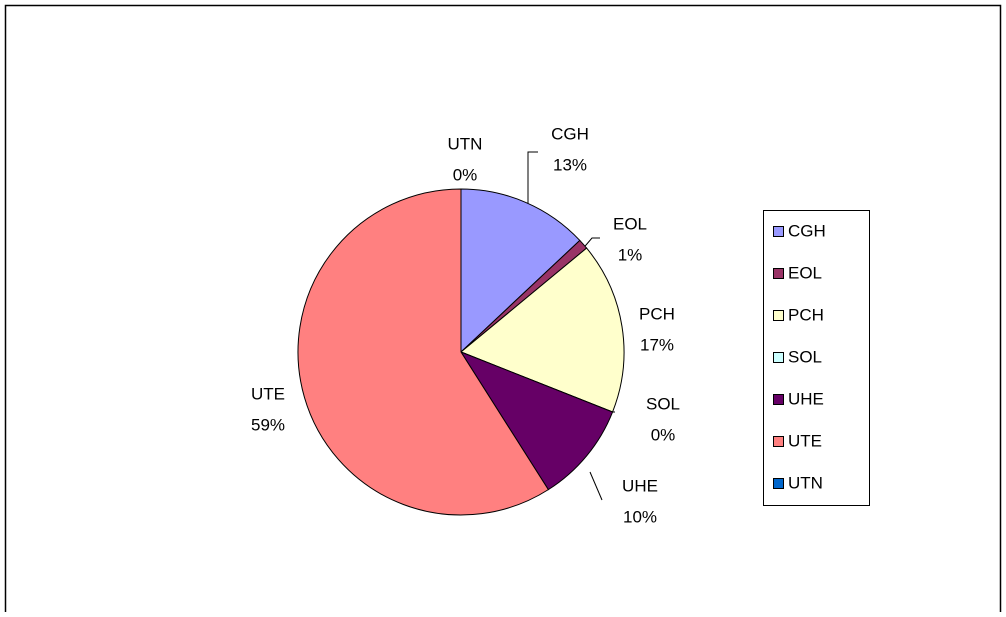  What do you see at coordinates (805, 272) in the screenshot?
I see `legend-label: EOL` at bounding box center [805, 272].